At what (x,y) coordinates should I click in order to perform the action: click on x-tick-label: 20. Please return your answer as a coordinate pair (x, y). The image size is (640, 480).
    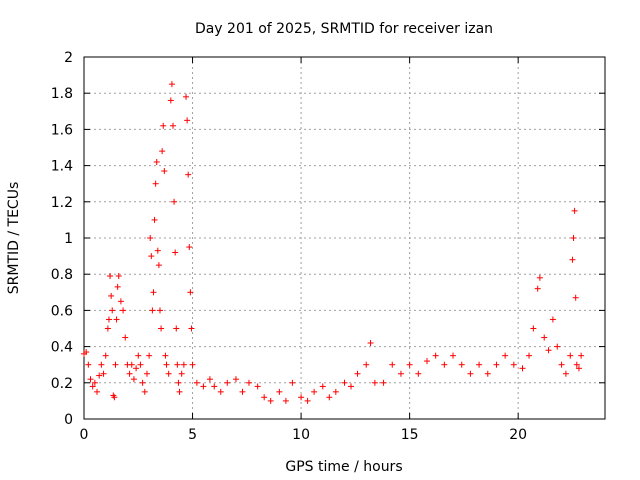
    Looking at the image, I should click on (518, 435).